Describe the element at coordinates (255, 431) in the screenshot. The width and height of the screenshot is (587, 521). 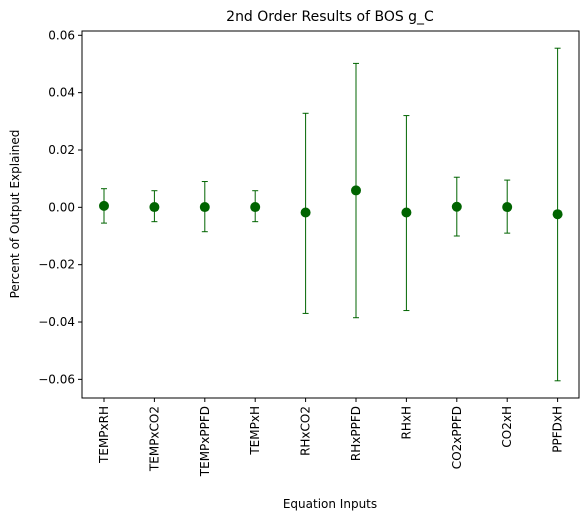
I see `x-tick-label: TEMPxH` at that location.